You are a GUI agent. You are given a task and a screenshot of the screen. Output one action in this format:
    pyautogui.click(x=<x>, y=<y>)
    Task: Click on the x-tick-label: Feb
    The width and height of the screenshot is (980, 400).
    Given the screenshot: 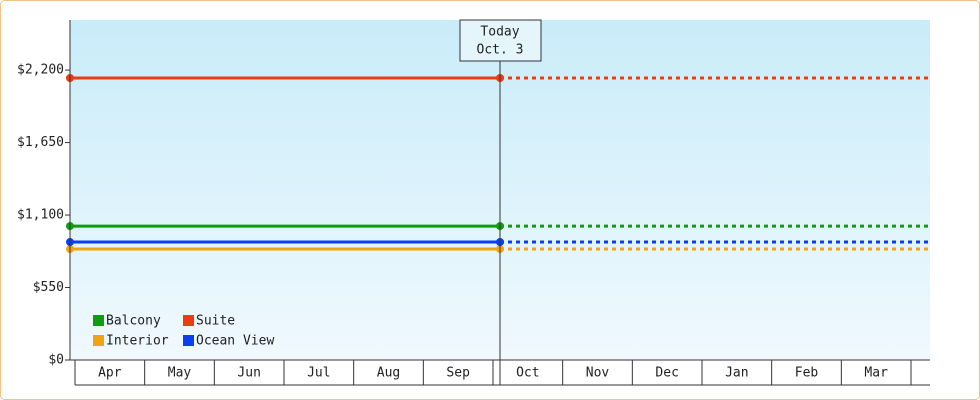 What is the action you would take?
    pyautogui.click(x=807, y=373)
    